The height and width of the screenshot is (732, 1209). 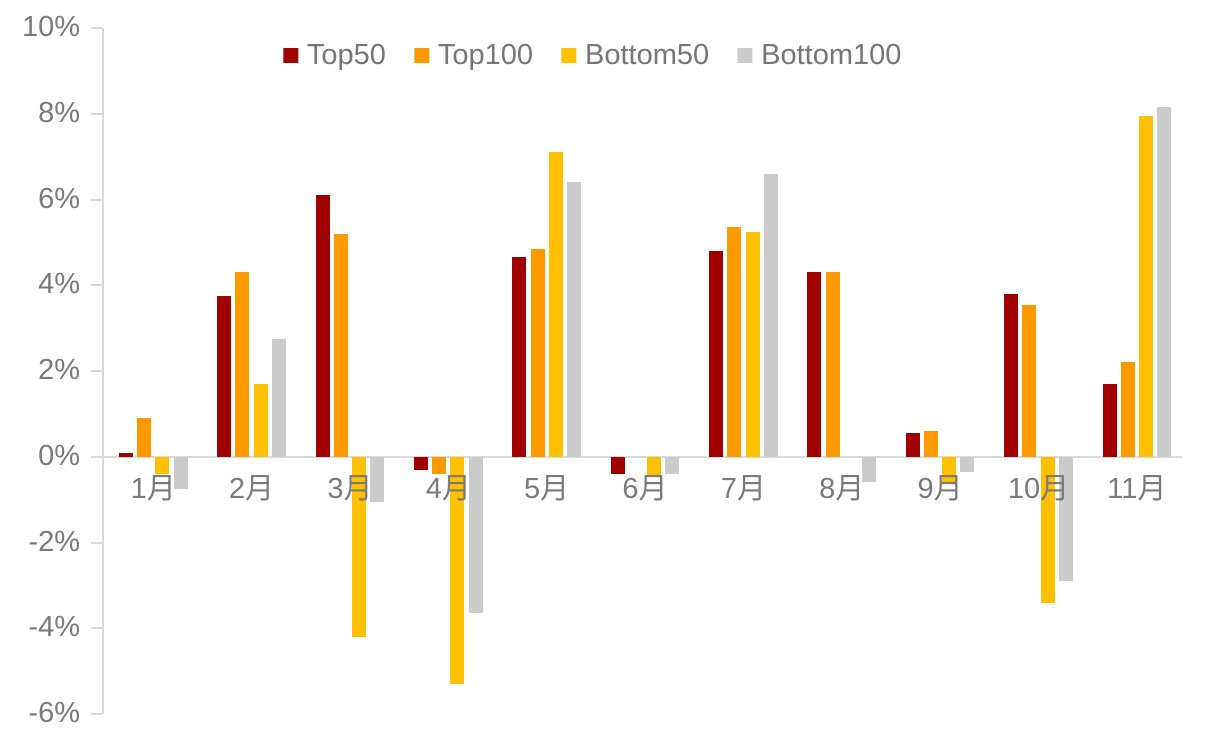 I want to click on bar-bottom50-m6, so click(x=654, y=466).